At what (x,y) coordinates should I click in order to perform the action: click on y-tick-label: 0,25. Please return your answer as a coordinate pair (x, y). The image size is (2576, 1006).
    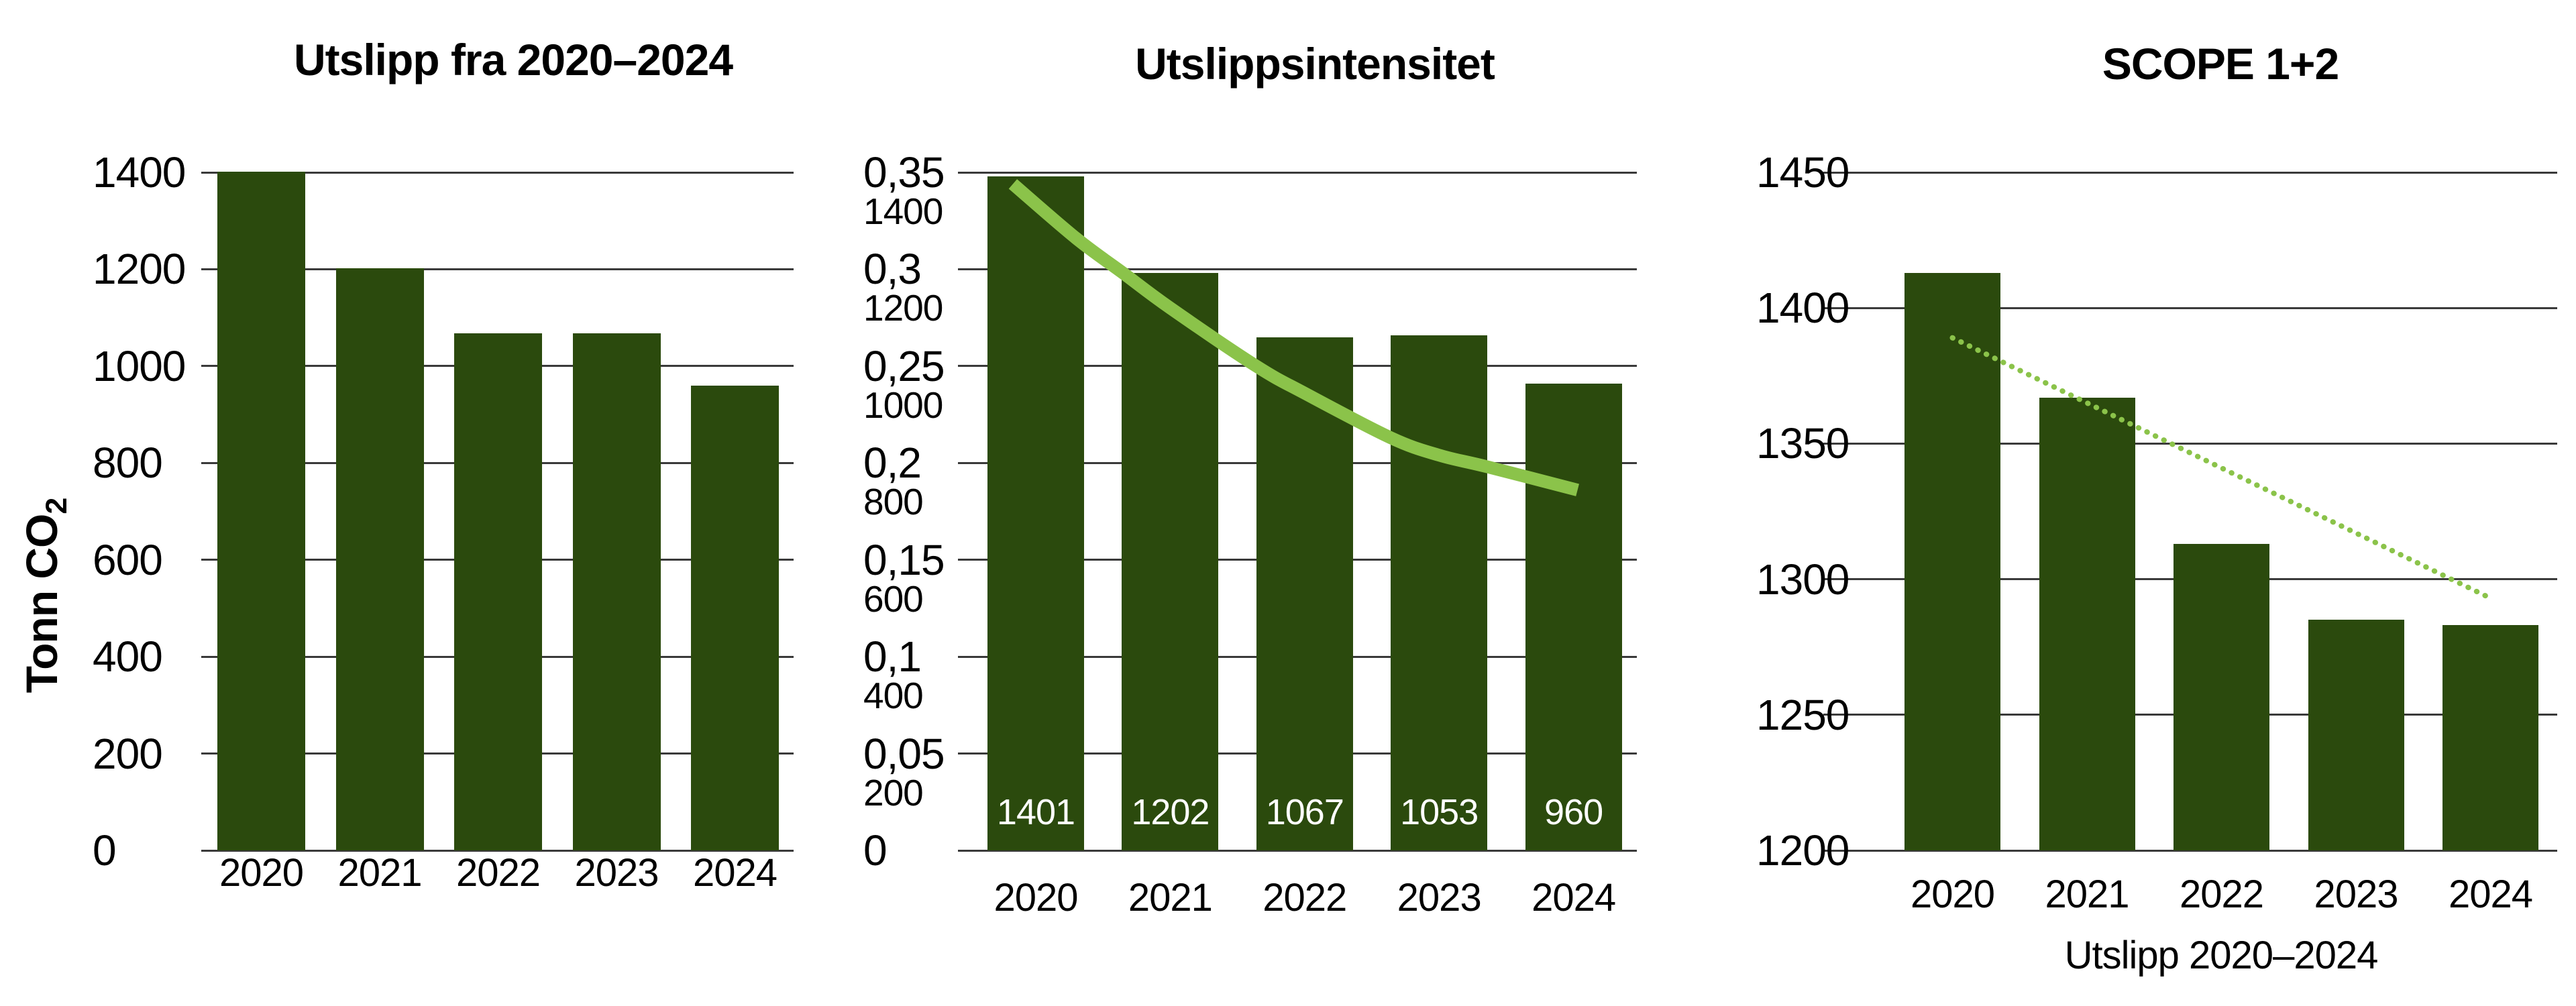
    Looking at the image, I should click on (904, 365).